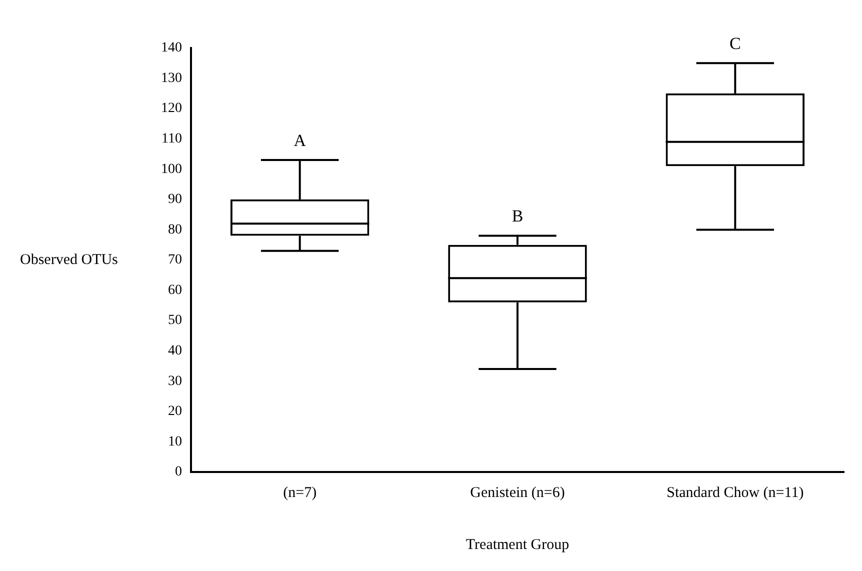 The image size is (862, 571). Describe the element at coordinates (175, 442) in the screenshot. I see `y-tick-label: 10` at that location.